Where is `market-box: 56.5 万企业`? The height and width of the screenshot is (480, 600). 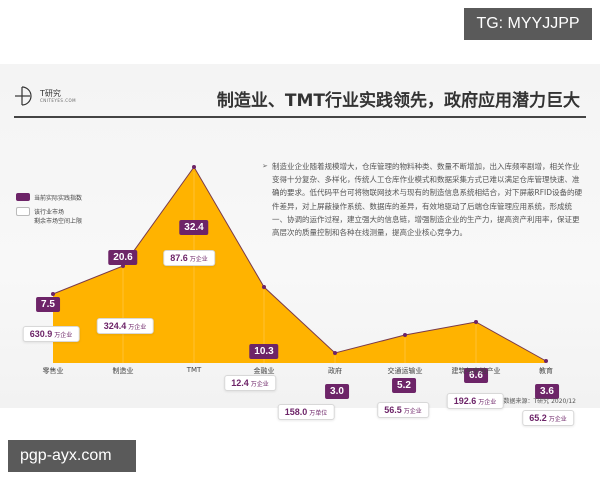 market-box: 56.5 万企业 is located at coordinates (403, 410).